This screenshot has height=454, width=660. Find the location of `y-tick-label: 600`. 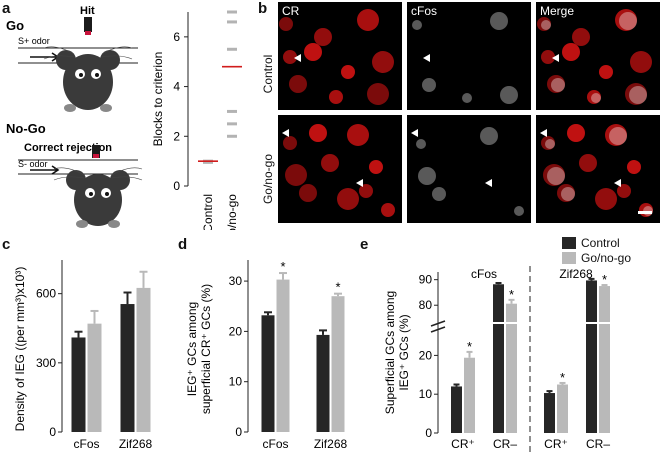

y-tick-label: 600 is located at coordinates (46, 294).